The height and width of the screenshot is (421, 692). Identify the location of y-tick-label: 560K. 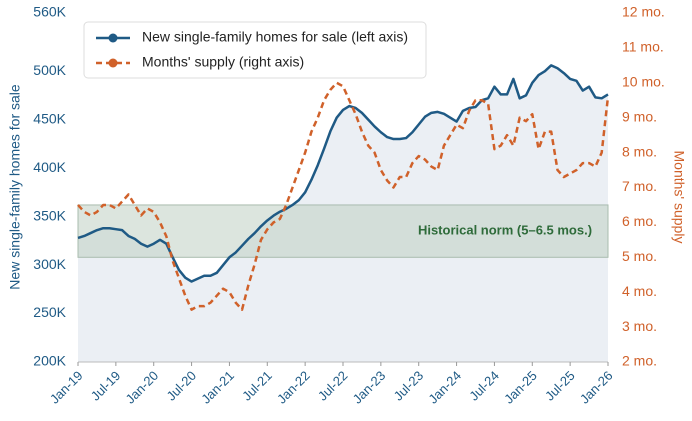
(49, 12).